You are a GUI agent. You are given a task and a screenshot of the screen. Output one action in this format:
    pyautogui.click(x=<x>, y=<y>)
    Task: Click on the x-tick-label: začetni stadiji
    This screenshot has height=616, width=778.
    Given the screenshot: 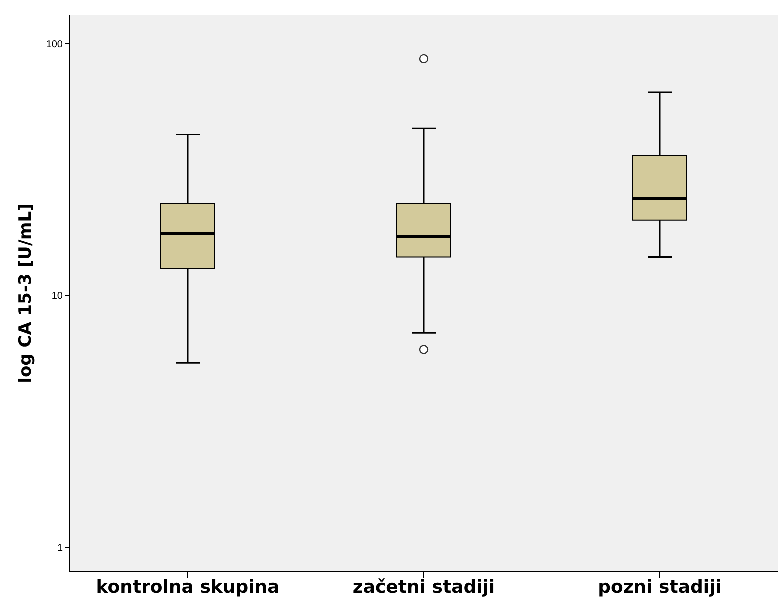 What is the action you would take?
    pyautogui.click(x=424, y=587)
    